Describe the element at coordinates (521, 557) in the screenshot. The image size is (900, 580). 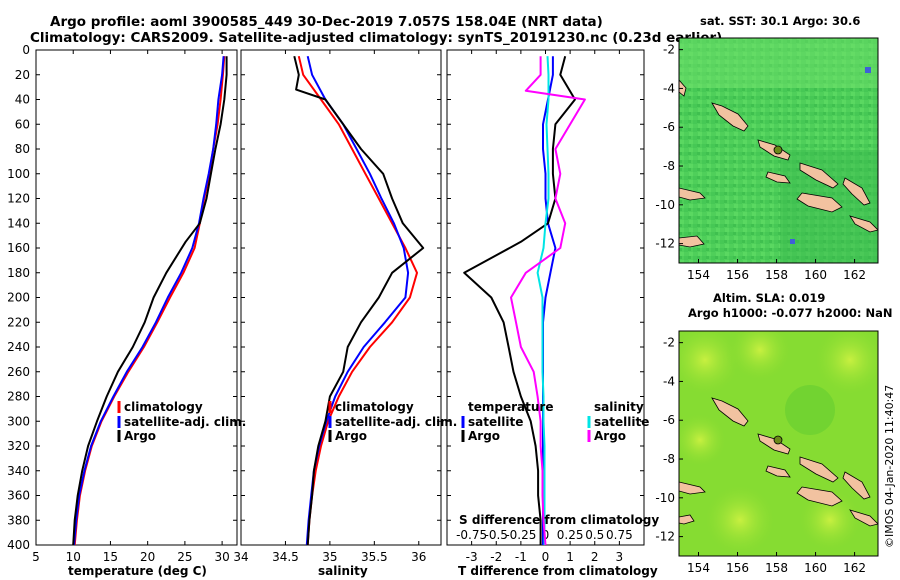
I see `x-tick-label: -1` at that location.